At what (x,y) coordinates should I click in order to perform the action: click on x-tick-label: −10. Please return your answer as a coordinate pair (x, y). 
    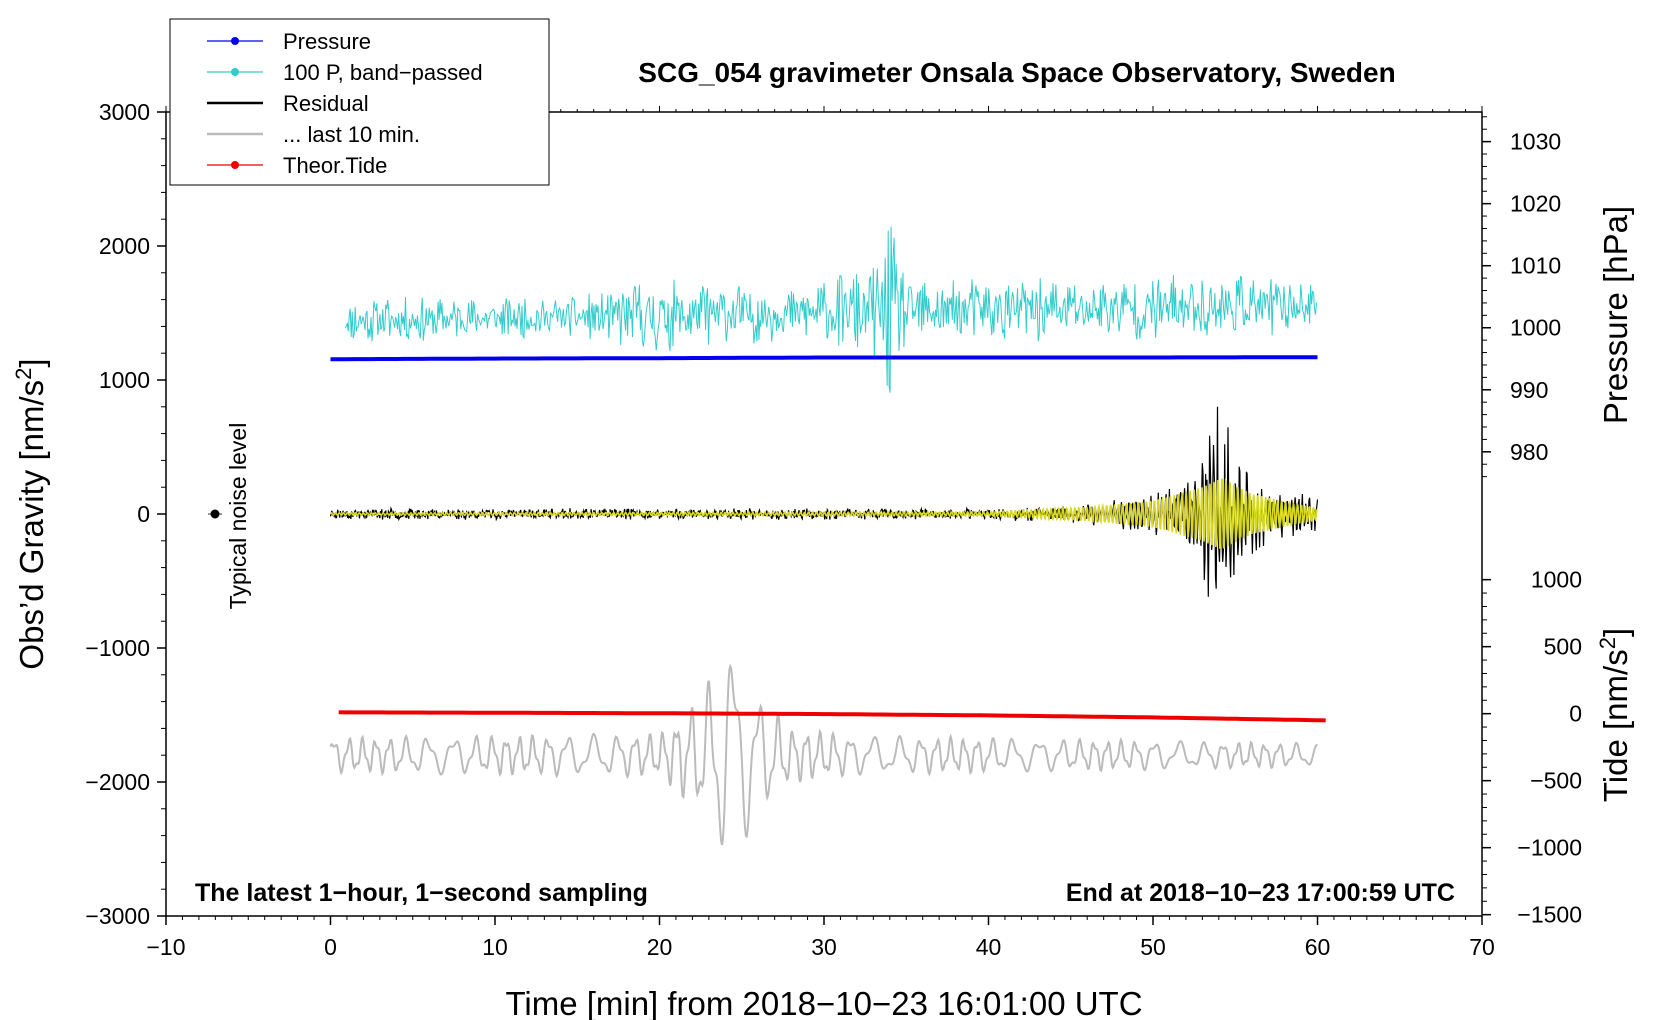
    Looking at the image, I should click on (165, 947).